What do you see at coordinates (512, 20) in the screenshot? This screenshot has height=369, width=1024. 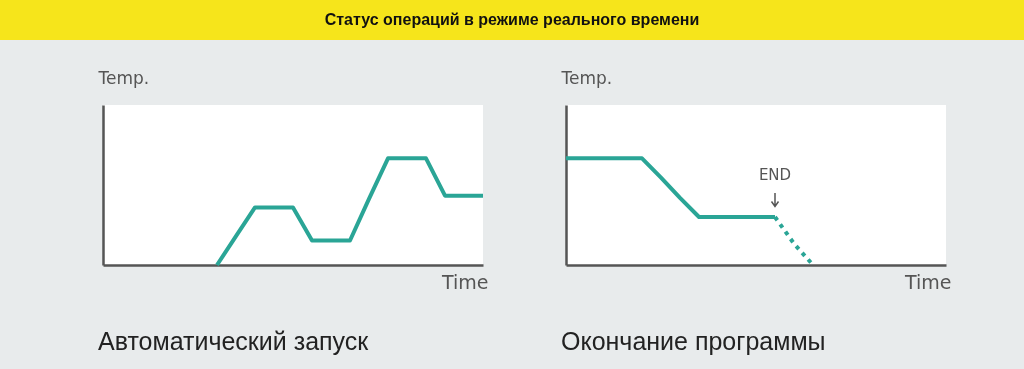 I see `text: Статус операций в режиме реального времени` at bounding box center [512, 20].